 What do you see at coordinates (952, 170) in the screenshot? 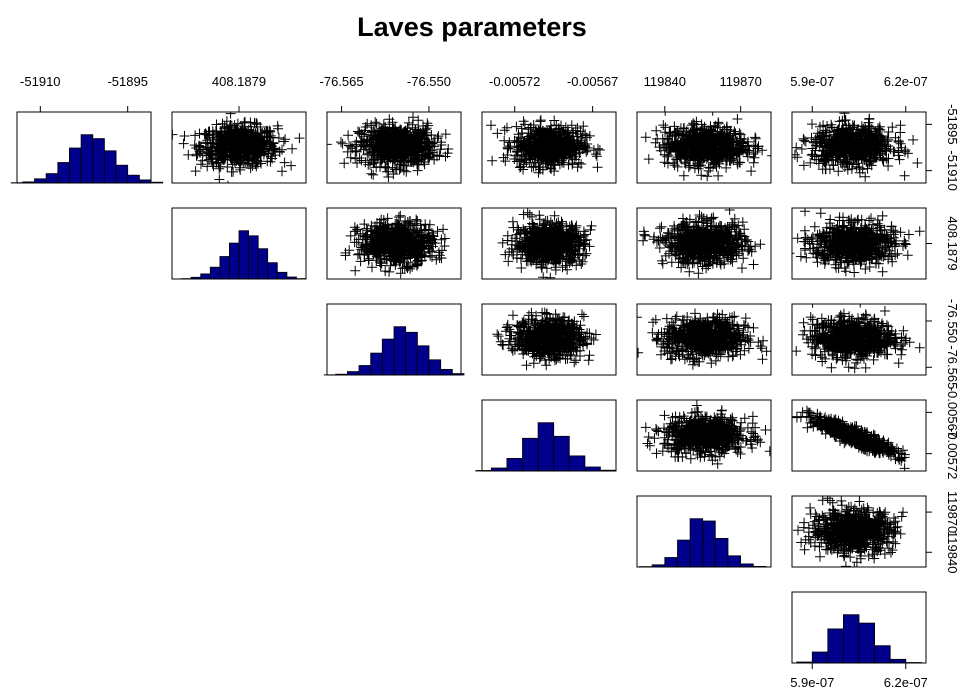
I see `right-tick-label: -51910` at bounding box center [952, 170].